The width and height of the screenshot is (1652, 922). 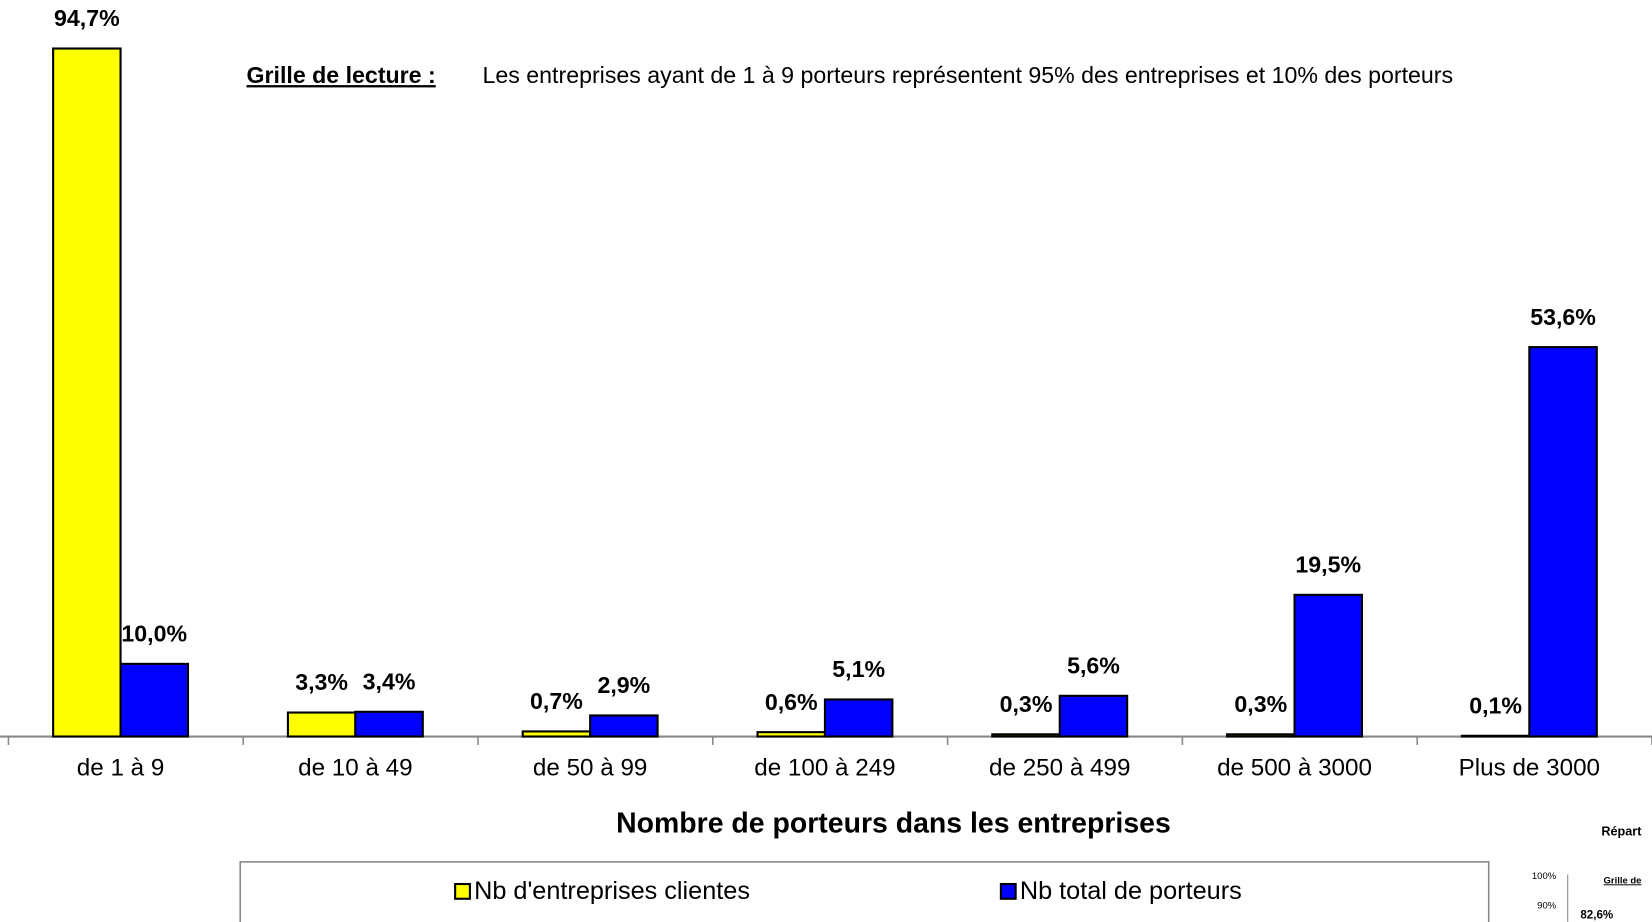 What do you see at coordinates (355, 768) in the screenshot?
I see `x-tick-label: de 10 à 49` at bounding box center [355, 768].